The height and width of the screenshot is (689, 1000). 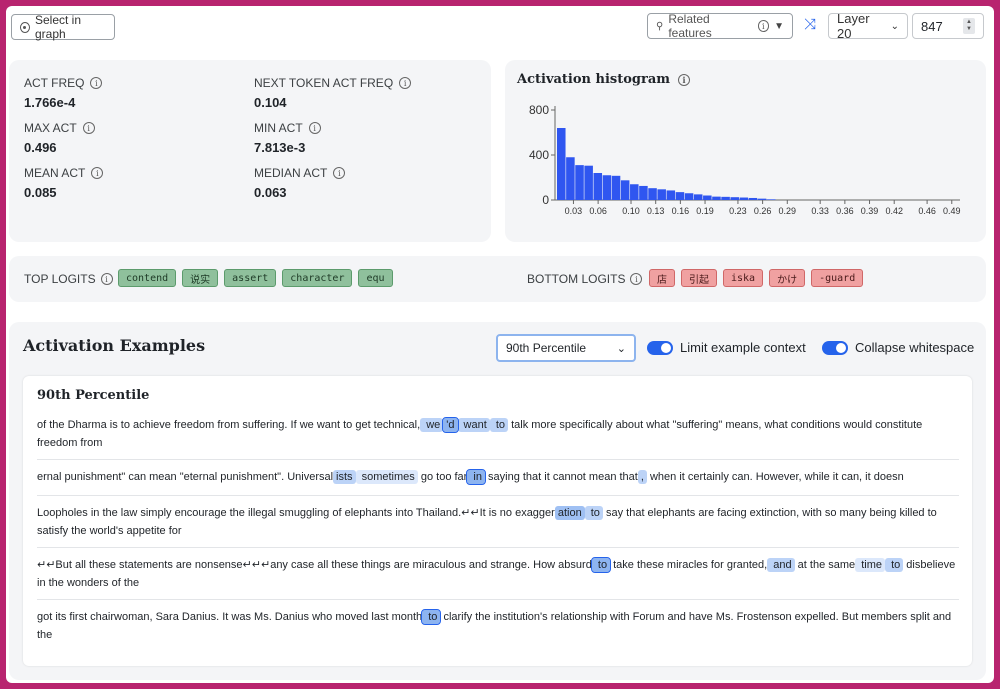 I want to click on top-logit-chip: assert, so click(x=250, y=278).